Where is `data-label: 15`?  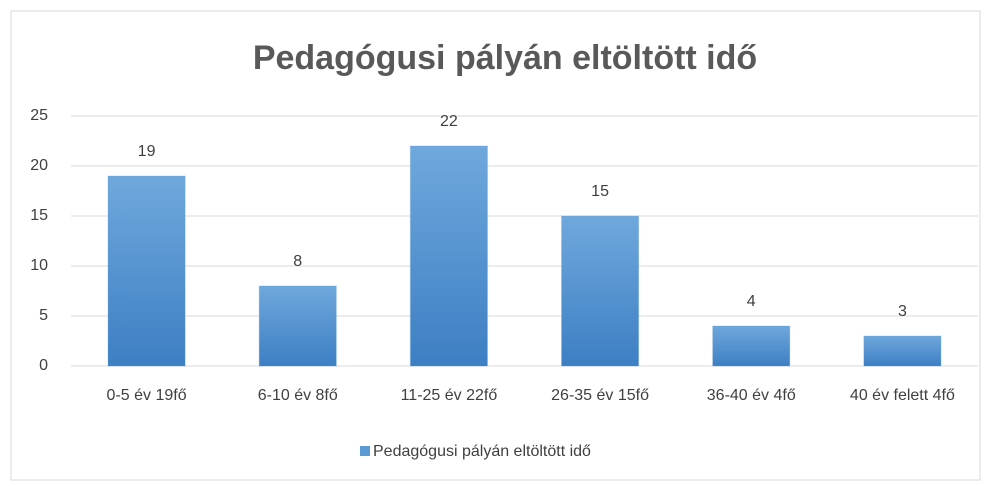 data-label: 15 is located at coordinates (600, 191).